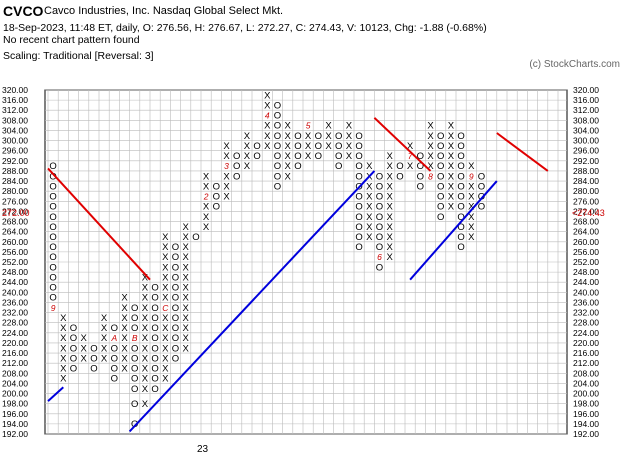 This screenshot has width=640, height=470. Describe the element at coordinates (586, 292) in the screenshot. I see `y-tick-label-right: 240.00` at that location.